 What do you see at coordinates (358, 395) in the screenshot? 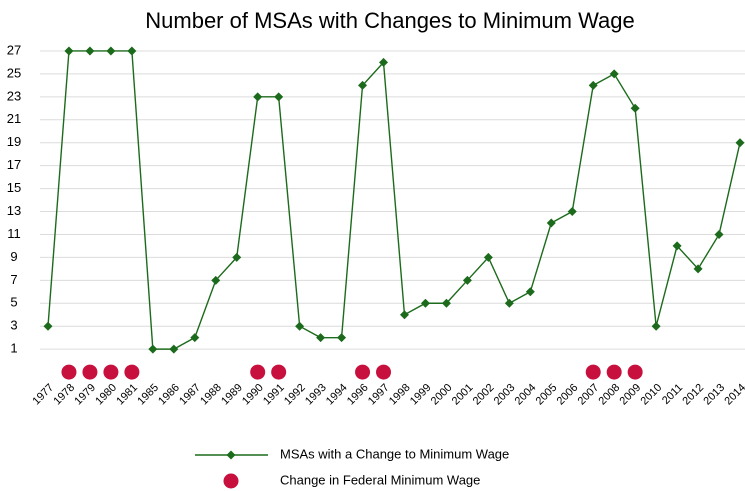
I see `x-tick-label: 1996` at bounding box center [358, 395].